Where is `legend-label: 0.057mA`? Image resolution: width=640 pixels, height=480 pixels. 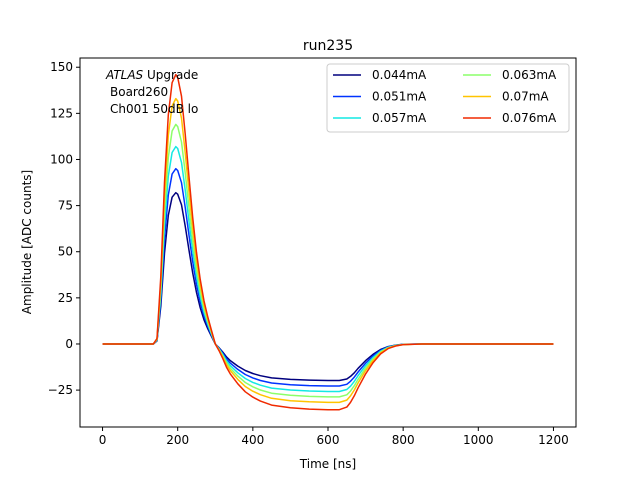 legend-label: 0.057mA is located at coordinates (399, 118).